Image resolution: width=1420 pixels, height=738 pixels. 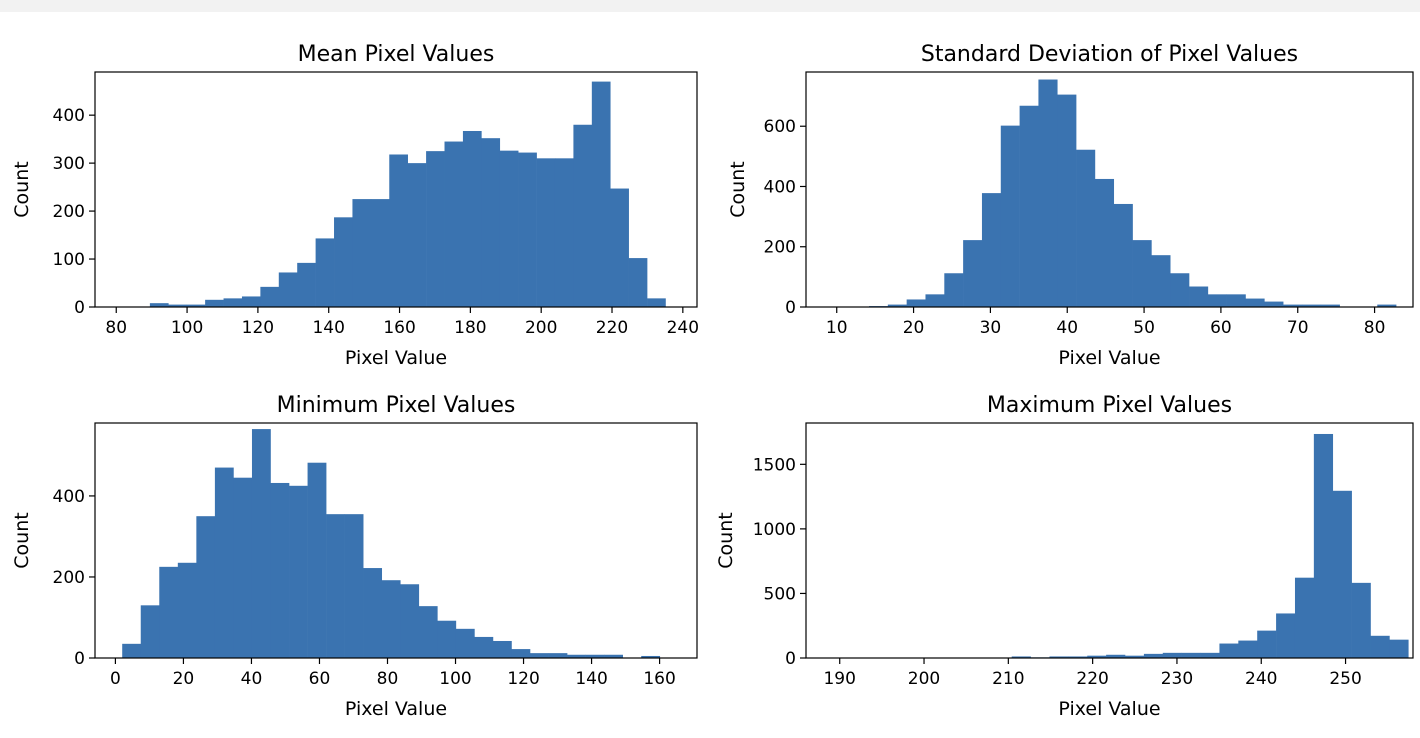 What do you see at coordinates (541, 328) in the screenshot?
I see `xtick-label-mean-200: 200` at bounding box center [541, 328].